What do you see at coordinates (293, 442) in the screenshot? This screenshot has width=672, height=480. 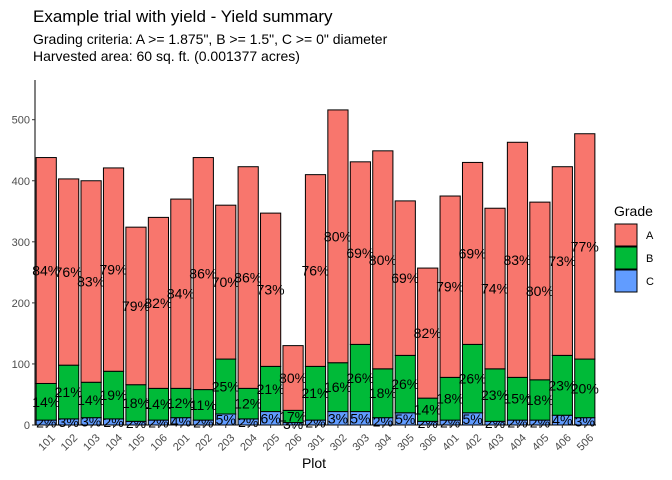 I see `x-tick-label: 206` at bounding box center [293, 442].